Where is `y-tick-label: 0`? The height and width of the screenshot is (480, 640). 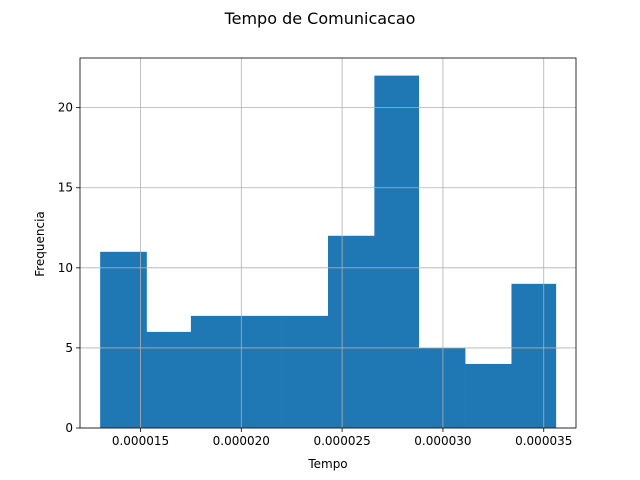
y-tick-label: 0 is located at coordinates (69, 428).